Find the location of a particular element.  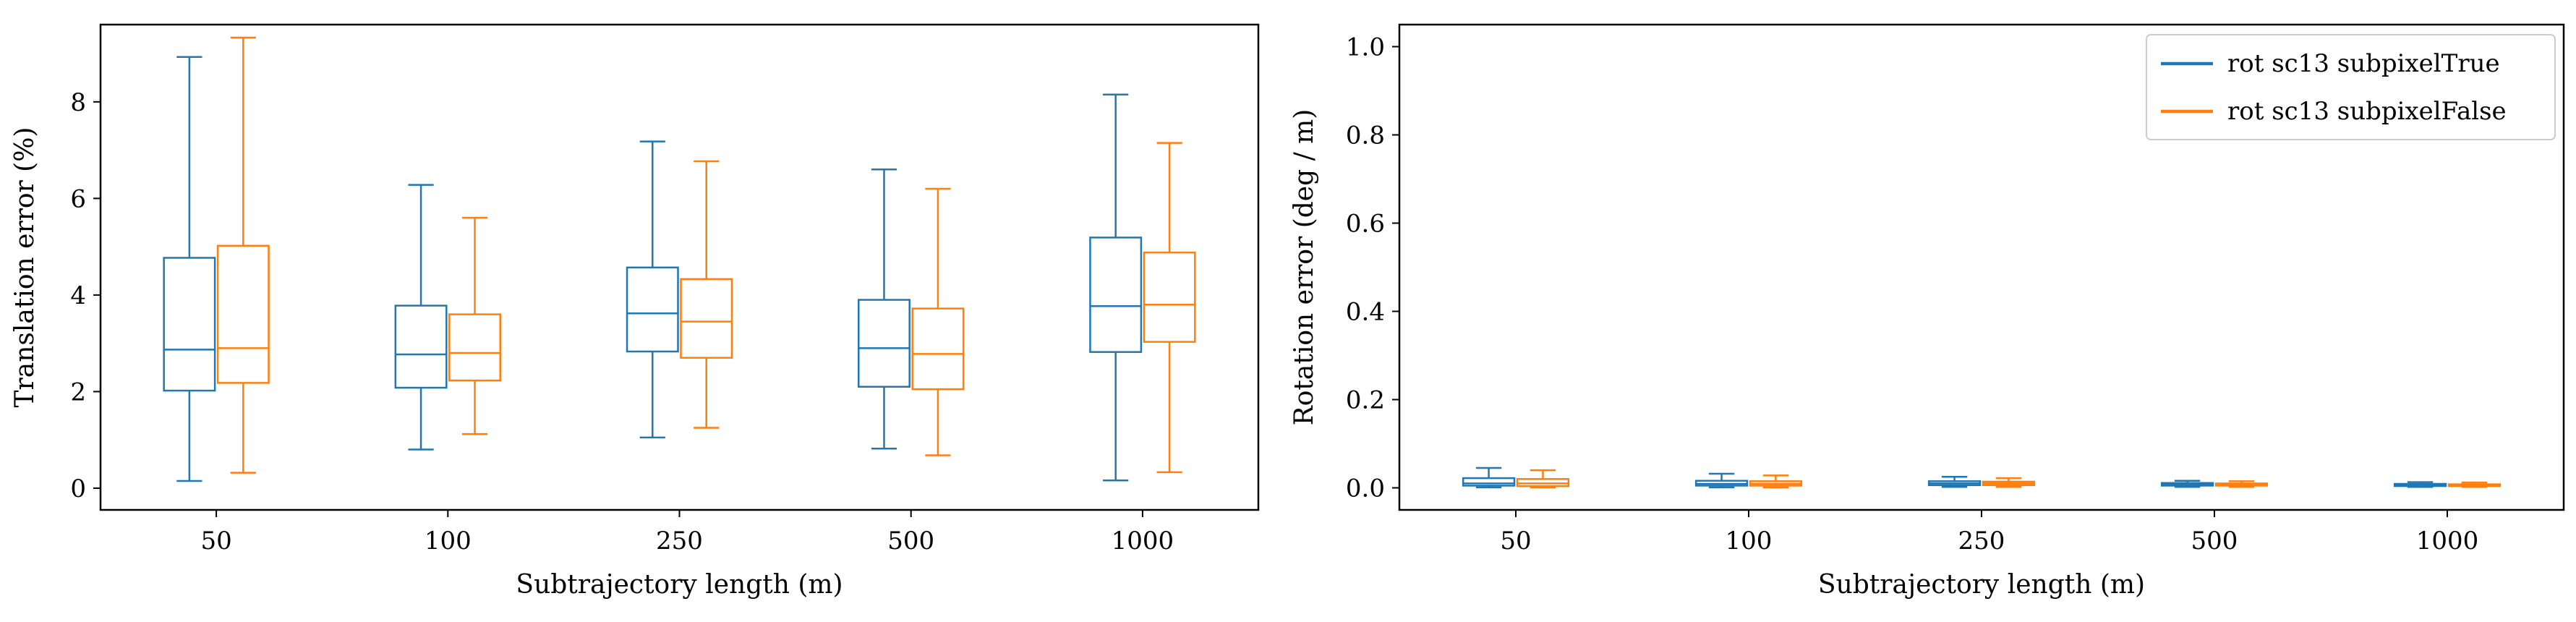

y-tick-label: 0.8 is located at coordinates (1365, 136).